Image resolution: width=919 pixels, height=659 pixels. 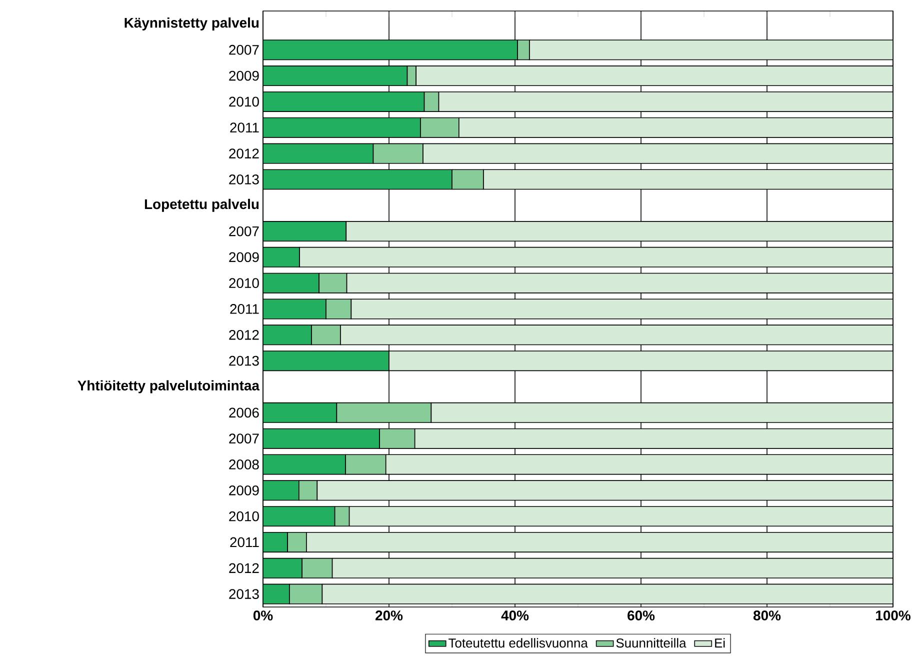 I want to click on x-tick-label: 20%, so click(x=389, y=615).